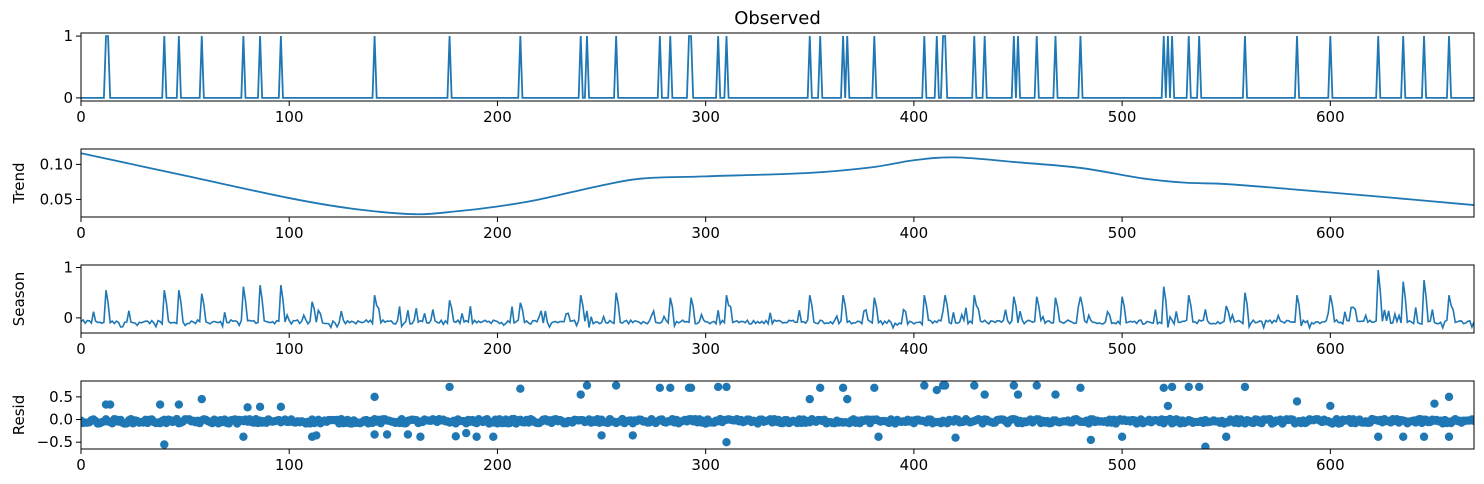 This screenshot has width=1484, height=484. I want to click on series-line-trend, so click(777, 184).